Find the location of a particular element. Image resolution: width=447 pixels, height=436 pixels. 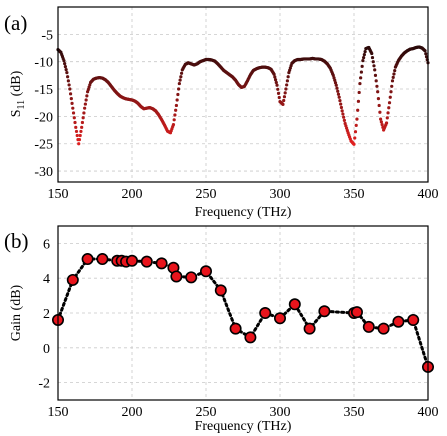

panel-a-y-tick-label: -25 is located at coordinates (43, 145).